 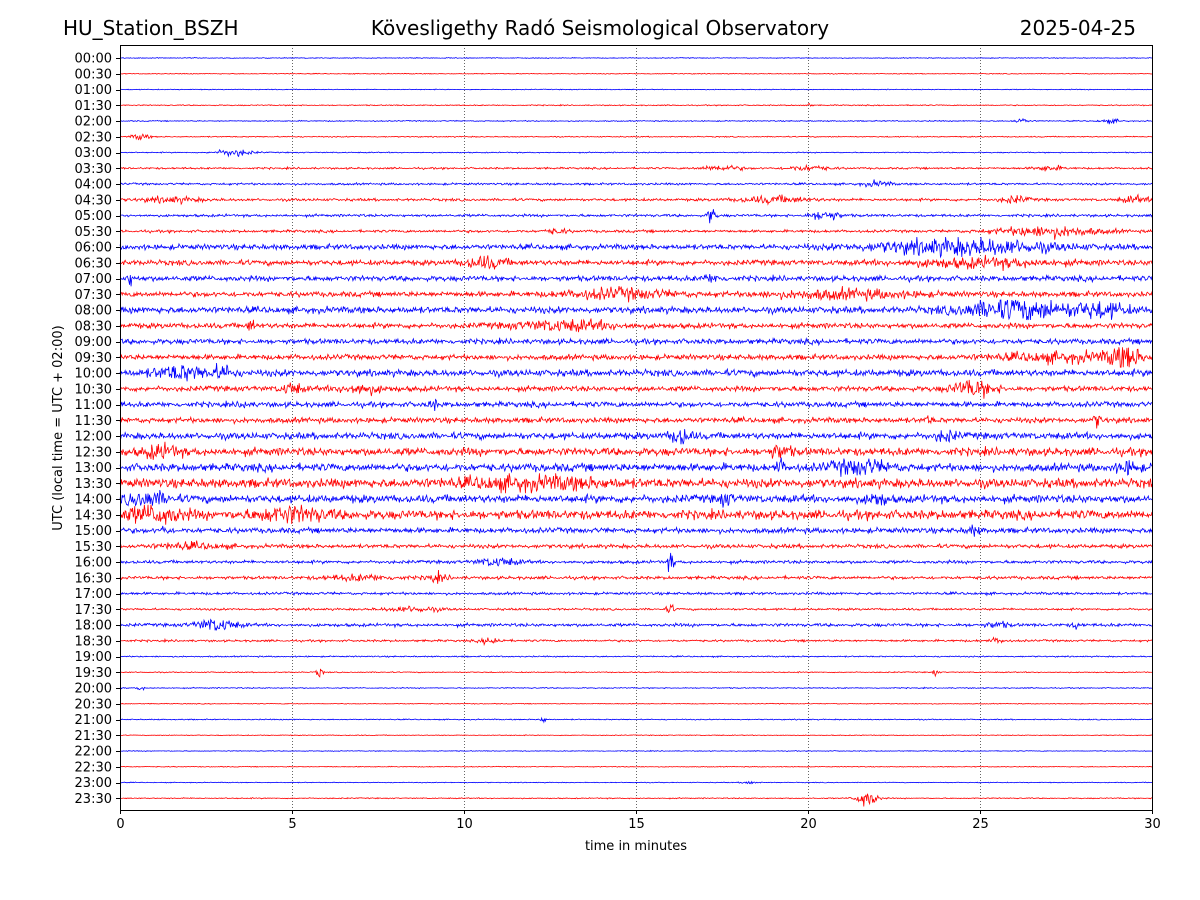 What do you see at coordinates (93, 689) in the screenshot?
I see `y-tick-label-40: 20:00` at bounding box center [93, 689].